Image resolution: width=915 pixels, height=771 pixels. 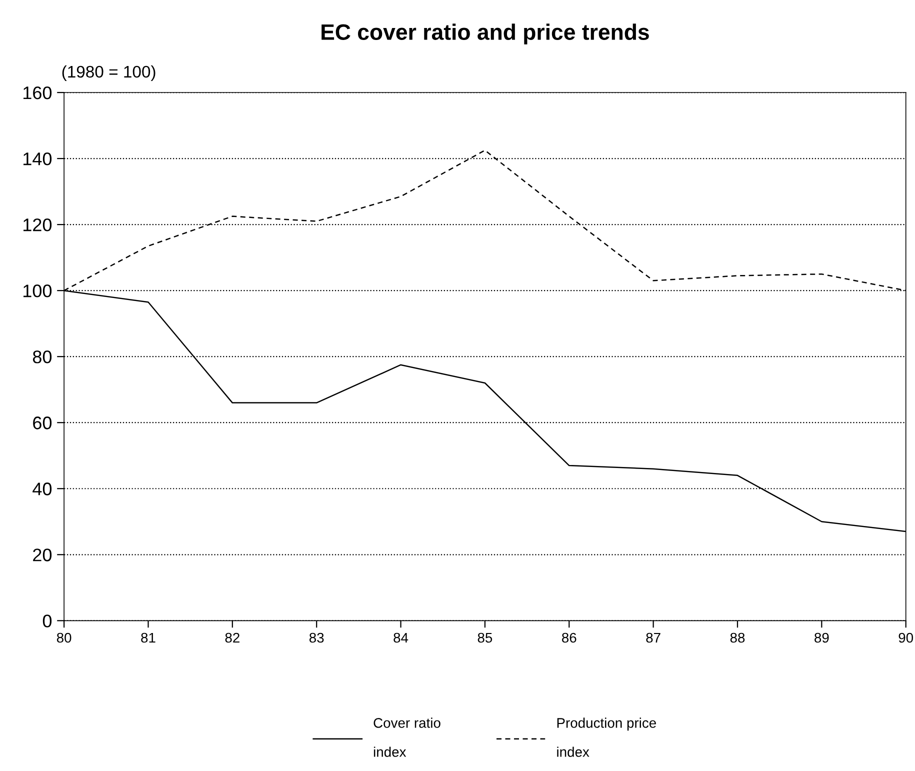 I want to click on y-tick-label: 20, so click(x=42, y=555).